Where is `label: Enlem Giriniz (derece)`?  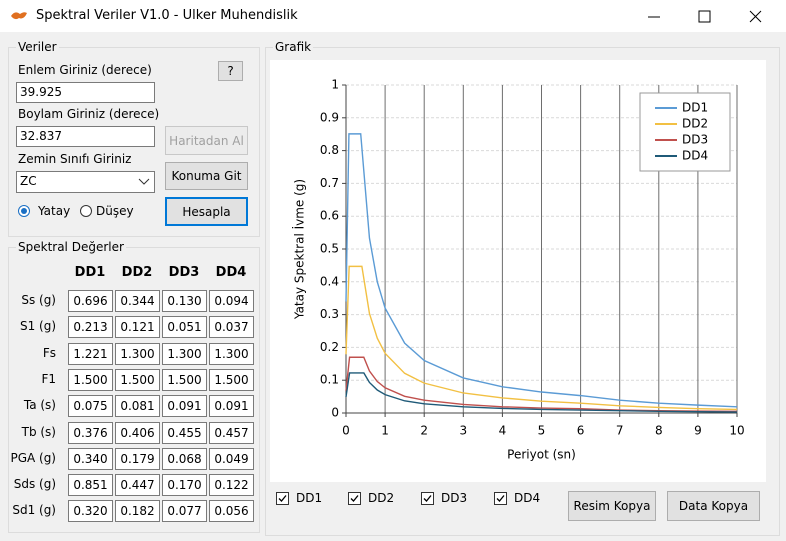 label: Enlem Giriniz (derece) is located at coordinates (85, 70).